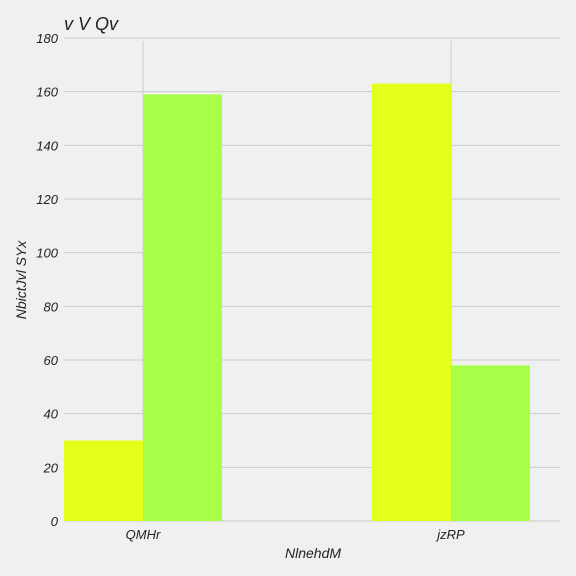  Describe the element at coordinates (143, 534) in the screenshot. I see `x-tick-label: QMHr` at that location.